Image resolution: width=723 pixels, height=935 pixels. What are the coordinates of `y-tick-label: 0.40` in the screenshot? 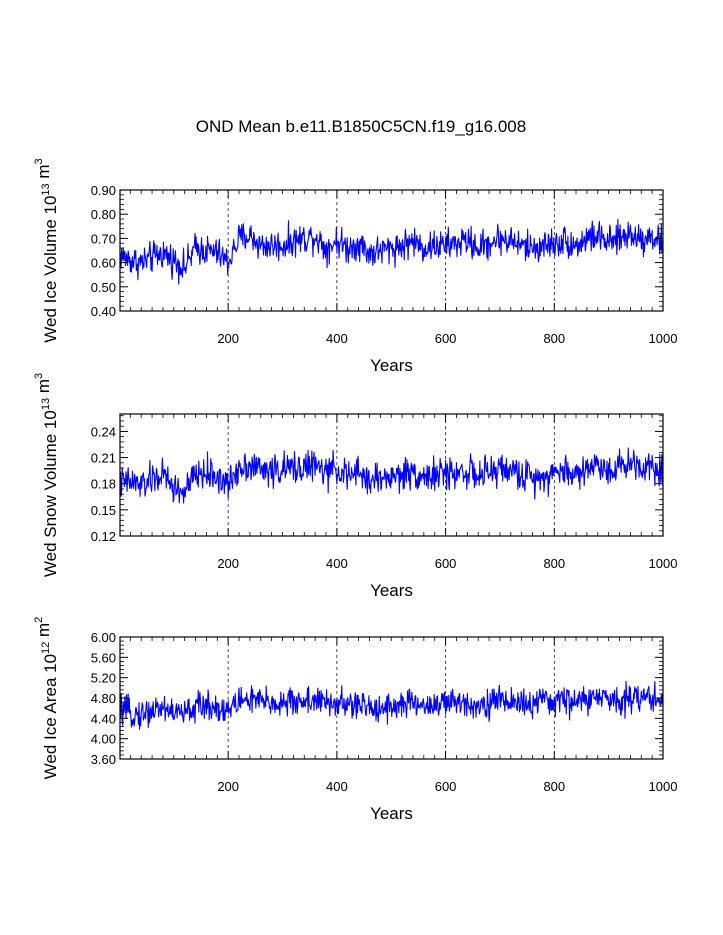 It's located at (103, 311).